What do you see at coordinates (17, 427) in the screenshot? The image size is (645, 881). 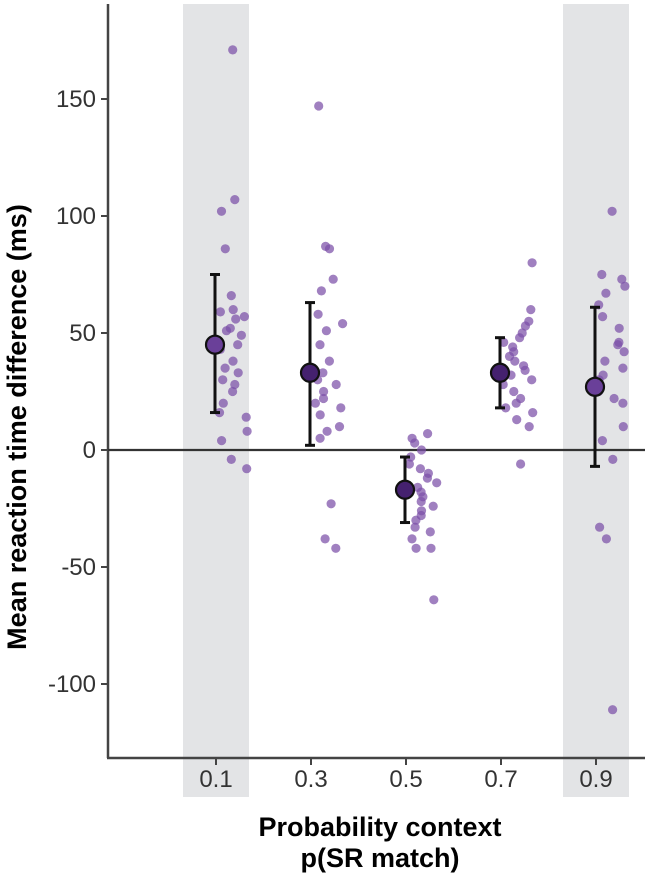 I see `y-axis-title: Mean reaction time difference (ms)` at bounding box center [17, 427].